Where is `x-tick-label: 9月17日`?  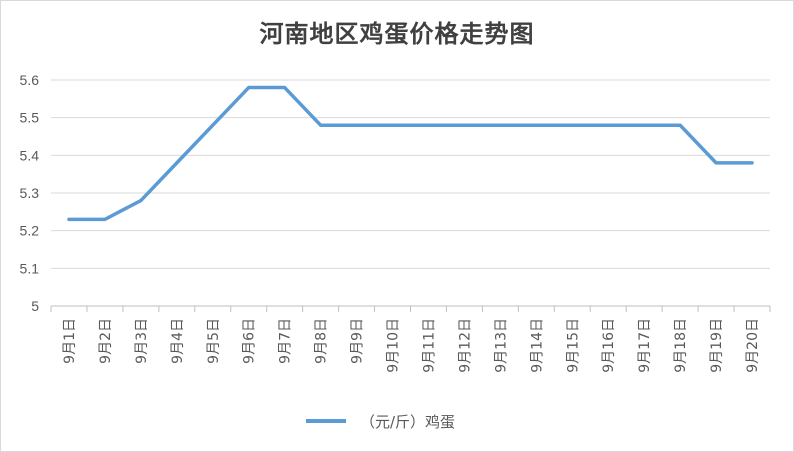
x-tick-label: 9月17日 is located at coordinates (645, 345).